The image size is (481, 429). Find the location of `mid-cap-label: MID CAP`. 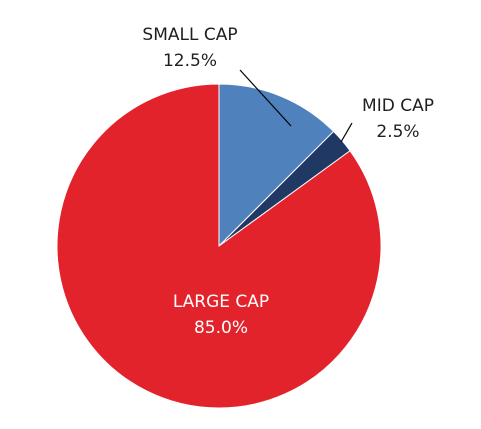

mid-cap-label: MID CAP is located at coordinates (398, 106).